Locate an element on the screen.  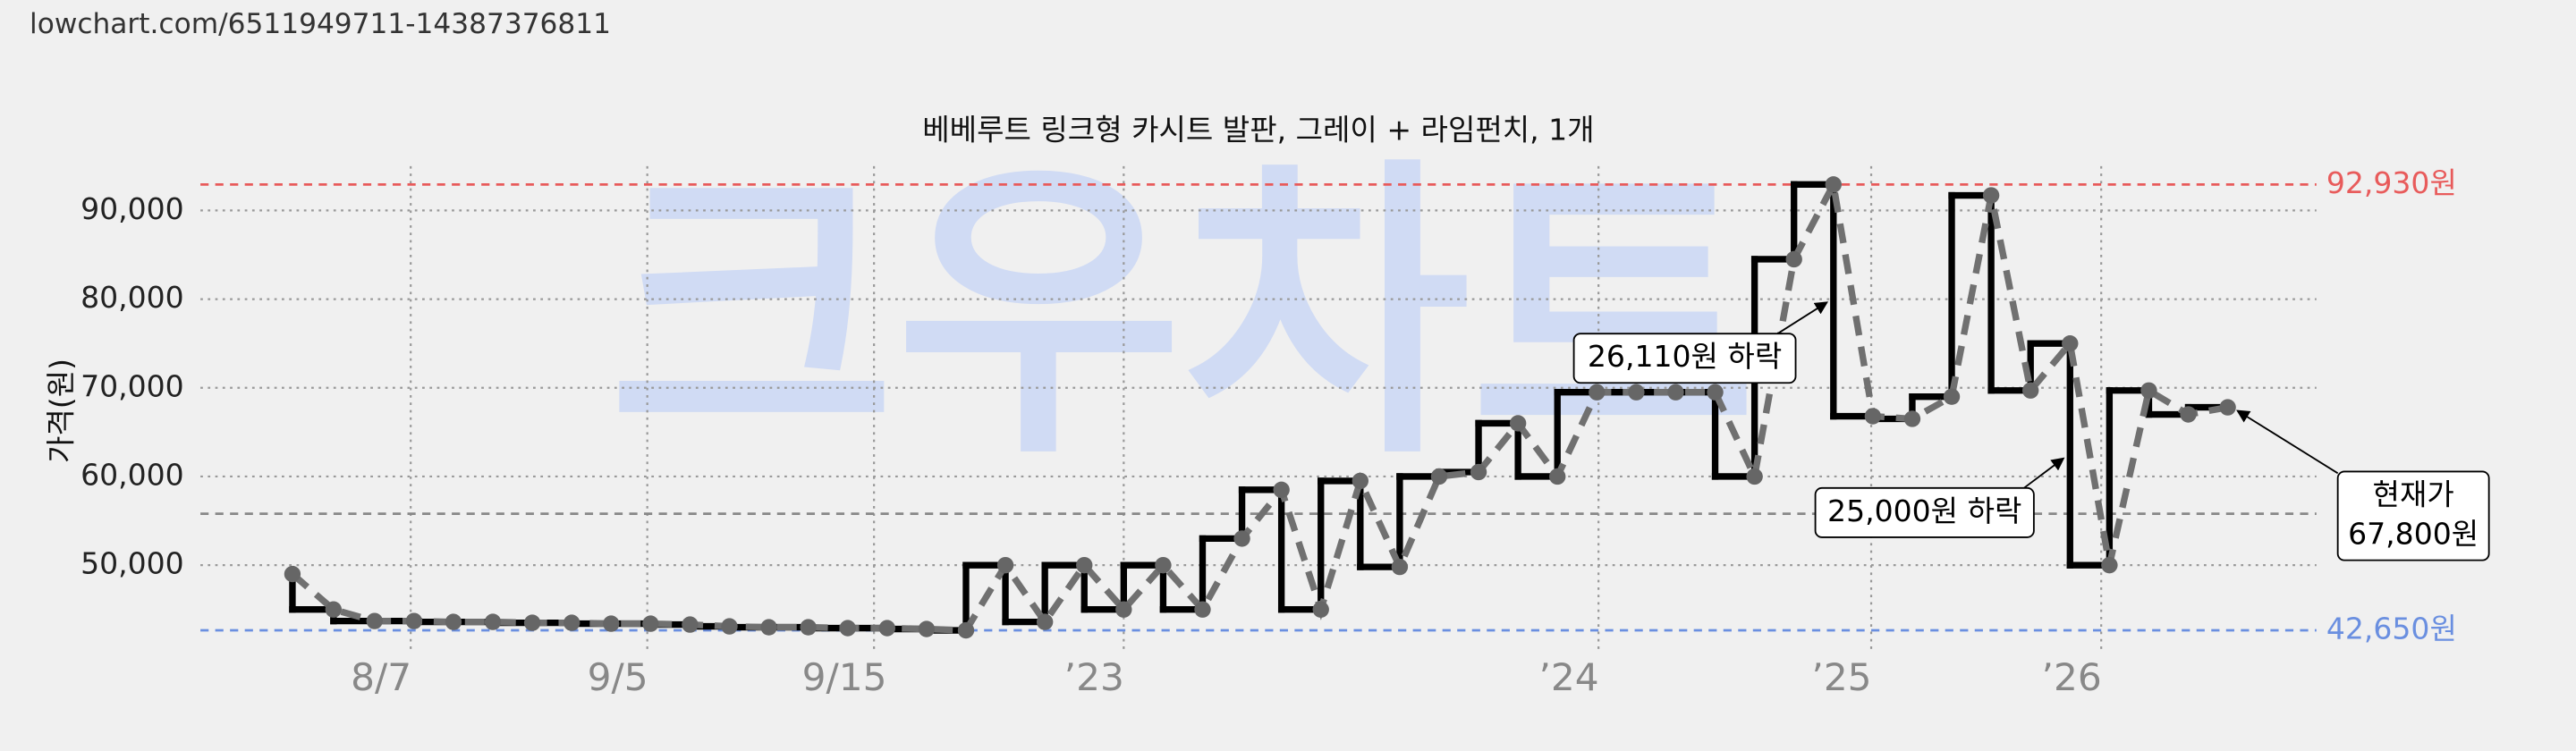
x-tick-label: ’24 is located at coordinates (1568, 677).